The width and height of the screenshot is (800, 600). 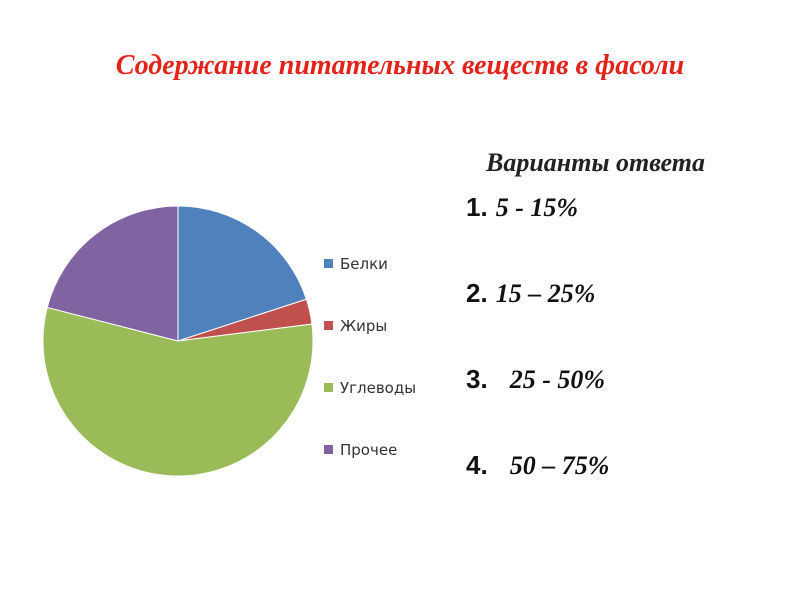 What do you see at coordinates (477, 379) in the screenshot?
I see `answer-number: 3.` at bounding box center [477, 379].